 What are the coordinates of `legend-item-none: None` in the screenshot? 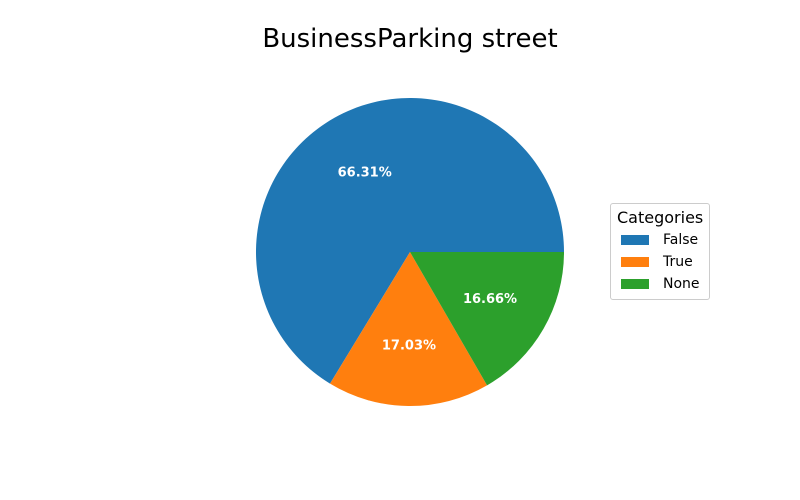 It's located at (660, 284).